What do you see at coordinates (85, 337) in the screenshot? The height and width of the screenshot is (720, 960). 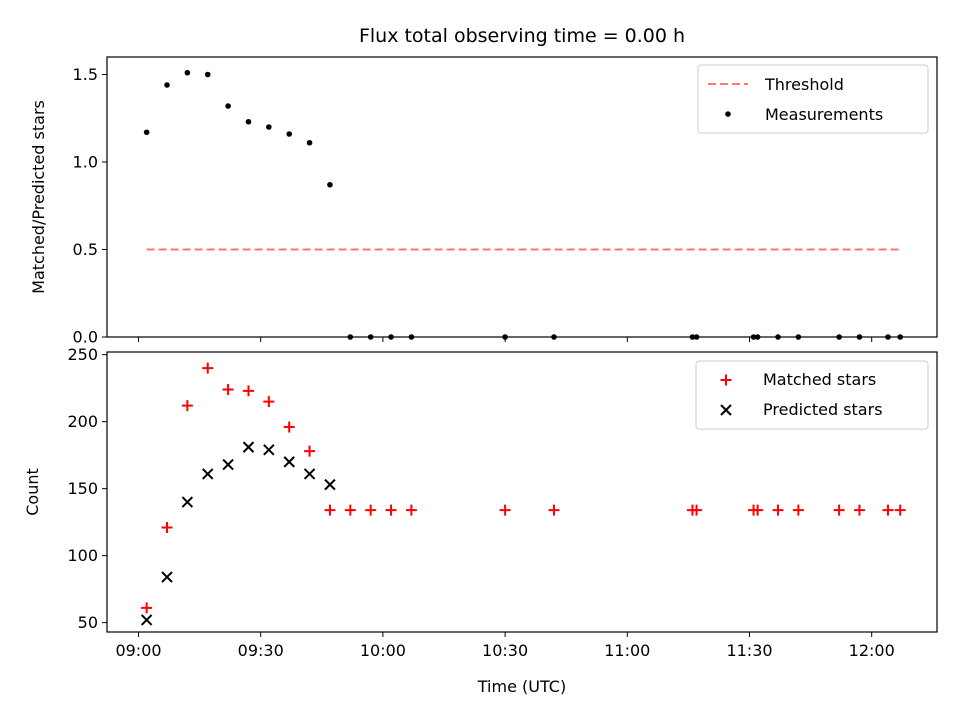 I see `y-tick-label: 0.0` at bounding box center [85, 337].